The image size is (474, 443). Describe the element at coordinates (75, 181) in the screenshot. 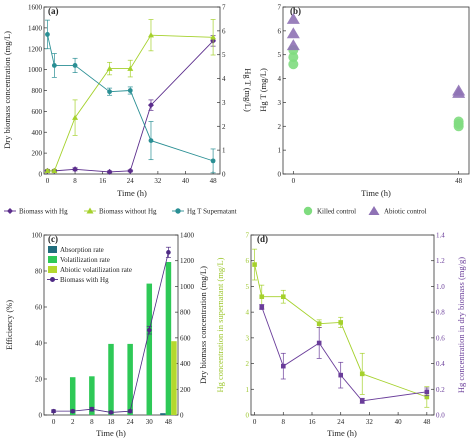

I see `panel-a-xtick-label-1: 8` at that location.